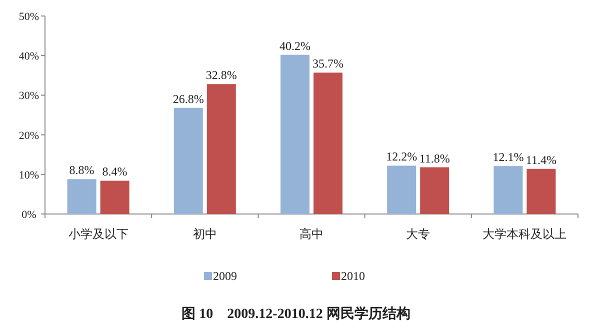 This screenshot has height=334, width=590. What do you see at coordinates (402, 157) in the screenshot?
I see `data-label: 12.2%` at bounding box center [402, 157].